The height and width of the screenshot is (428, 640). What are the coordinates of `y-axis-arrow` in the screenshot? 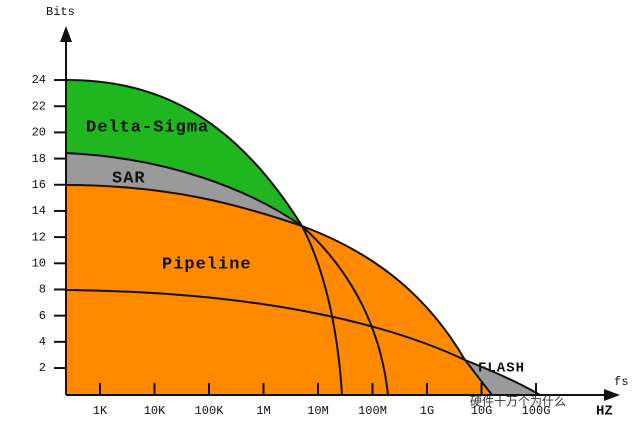 It's located at (66, 34).